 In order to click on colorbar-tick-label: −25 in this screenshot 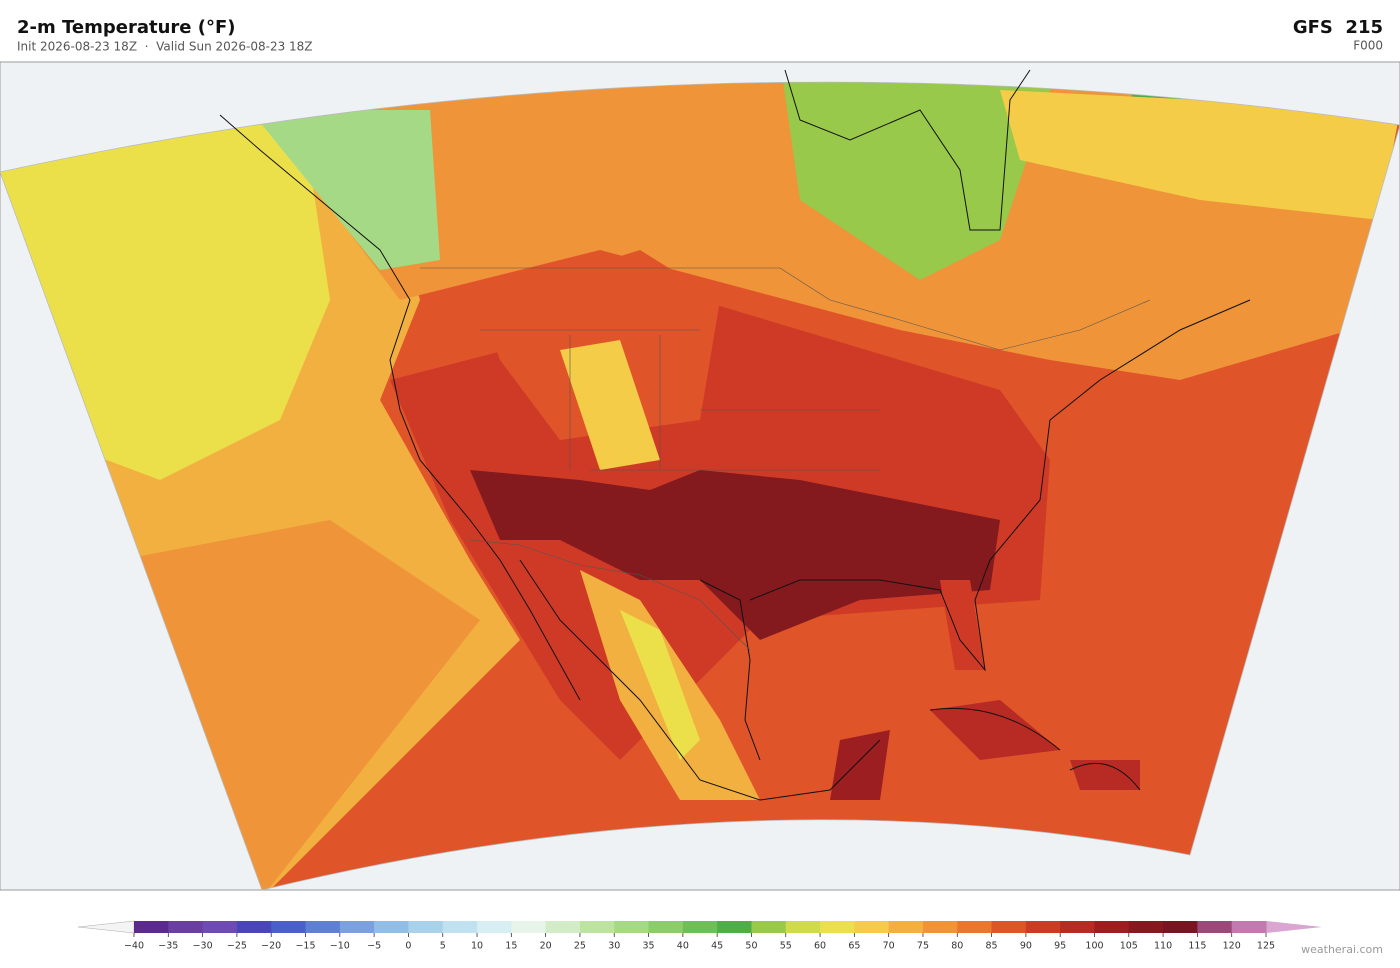, I will do `click(237, 946)`.